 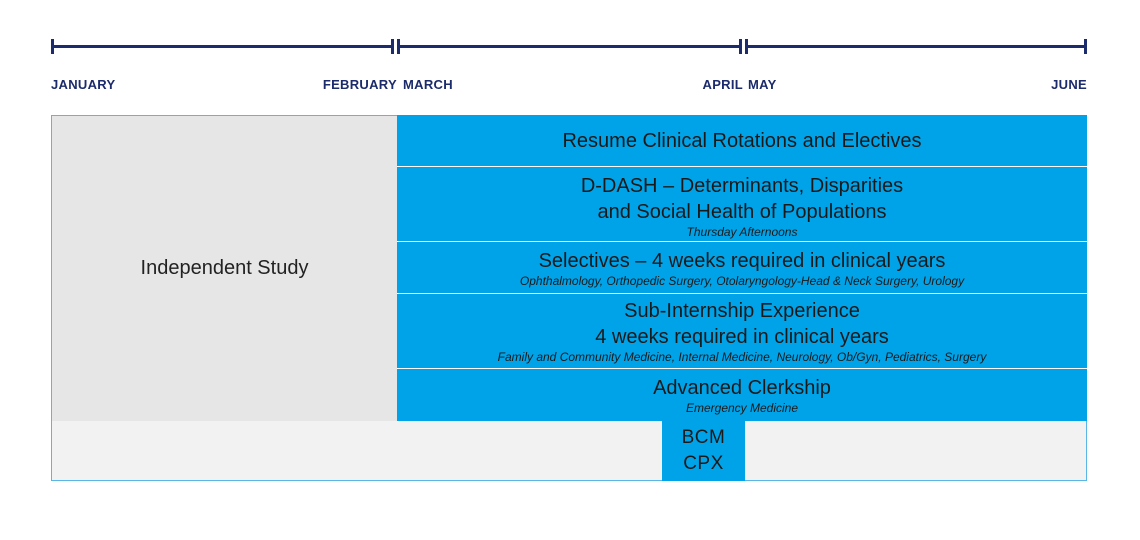 I want to click on row-clinical-rotations: Resume Clinical Rotations and Electives, so click(x=742, y=140).